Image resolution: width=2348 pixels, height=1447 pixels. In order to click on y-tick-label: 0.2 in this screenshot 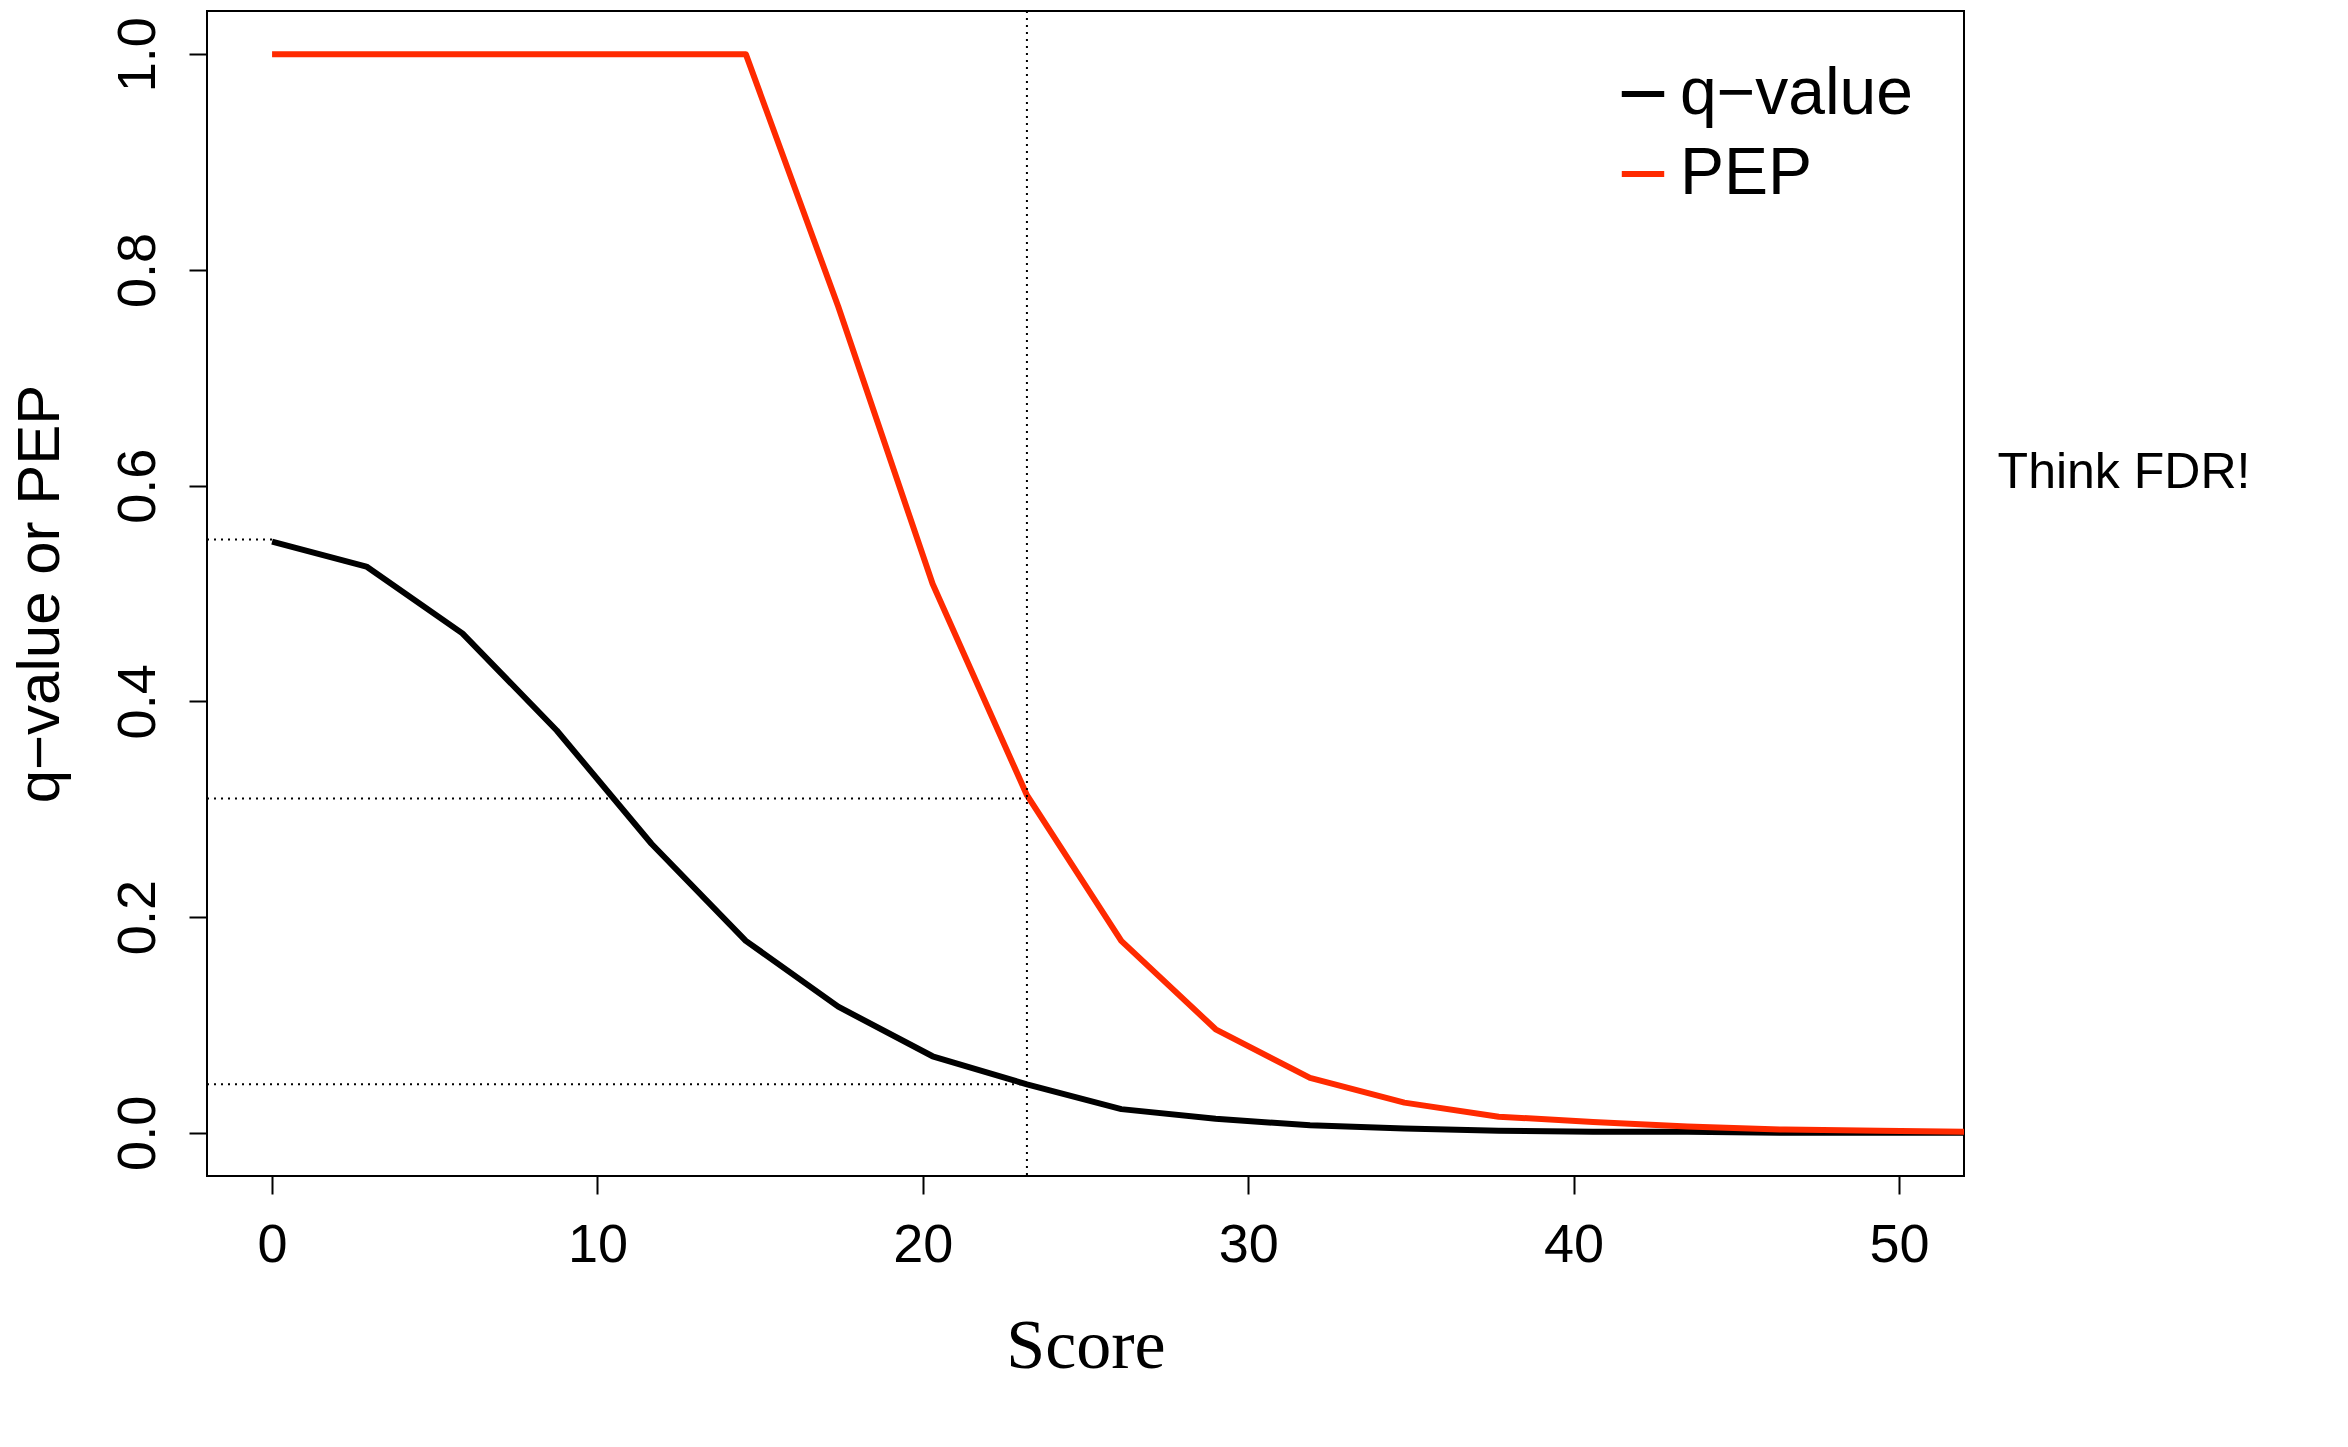, I will do `click(135, 918)`.